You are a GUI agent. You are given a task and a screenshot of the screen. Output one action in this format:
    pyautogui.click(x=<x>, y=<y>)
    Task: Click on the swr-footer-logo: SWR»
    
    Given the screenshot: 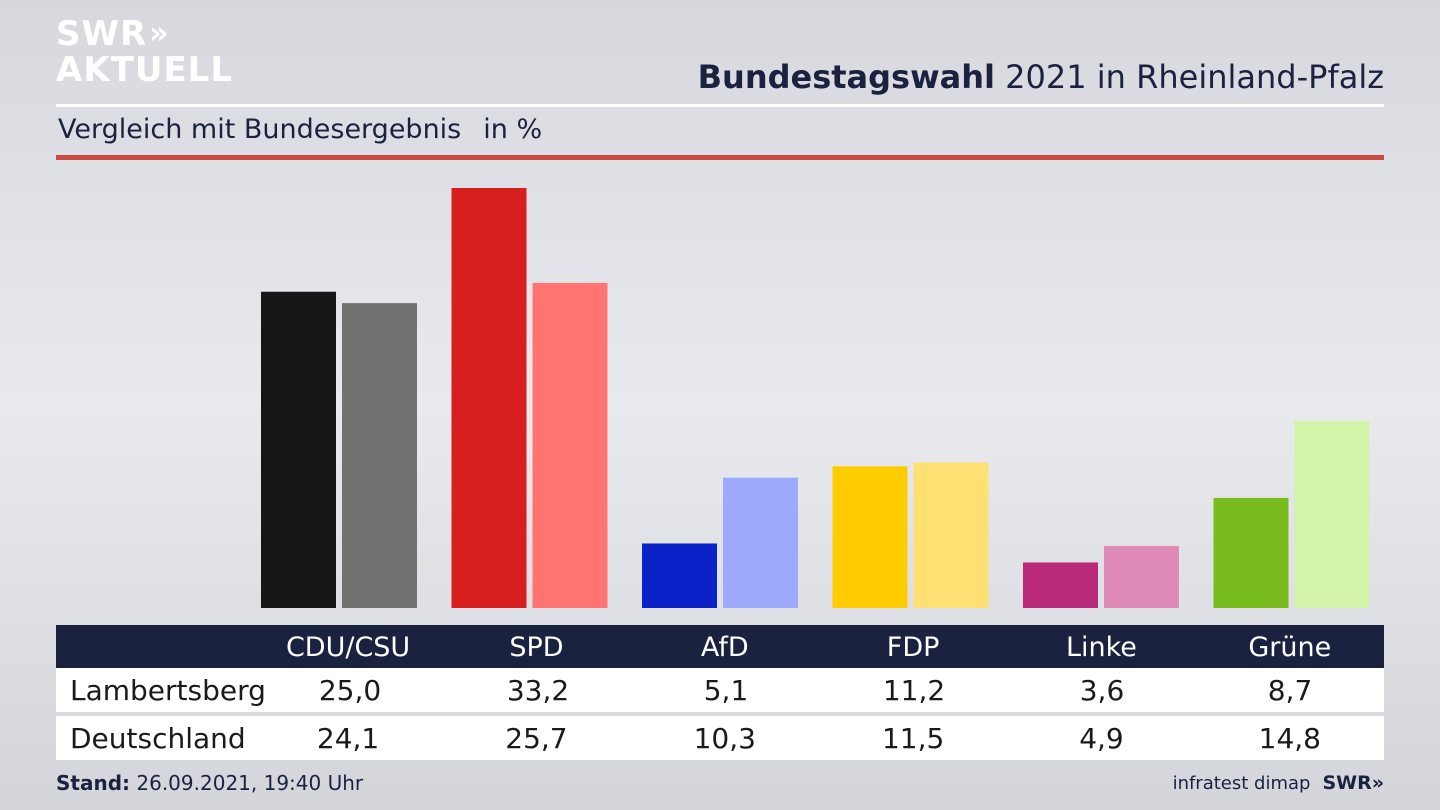 What is the action you would take?
    pyautogui.click(x=1353, y=783)
    